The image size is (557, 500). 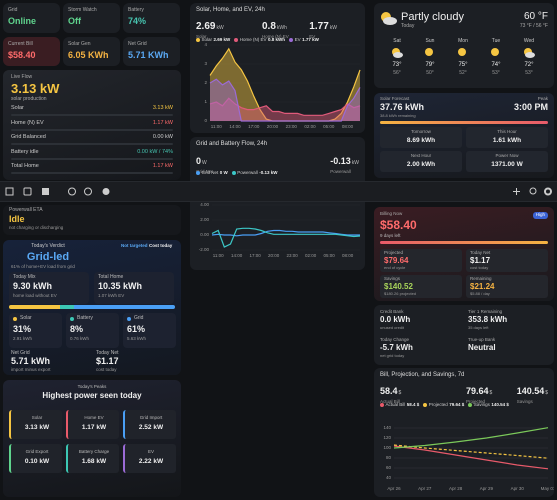 What do you see at coordinates (430, 41) in the screenshot?
I see `forecast-day: Sun` at bounding box center [430, 41].